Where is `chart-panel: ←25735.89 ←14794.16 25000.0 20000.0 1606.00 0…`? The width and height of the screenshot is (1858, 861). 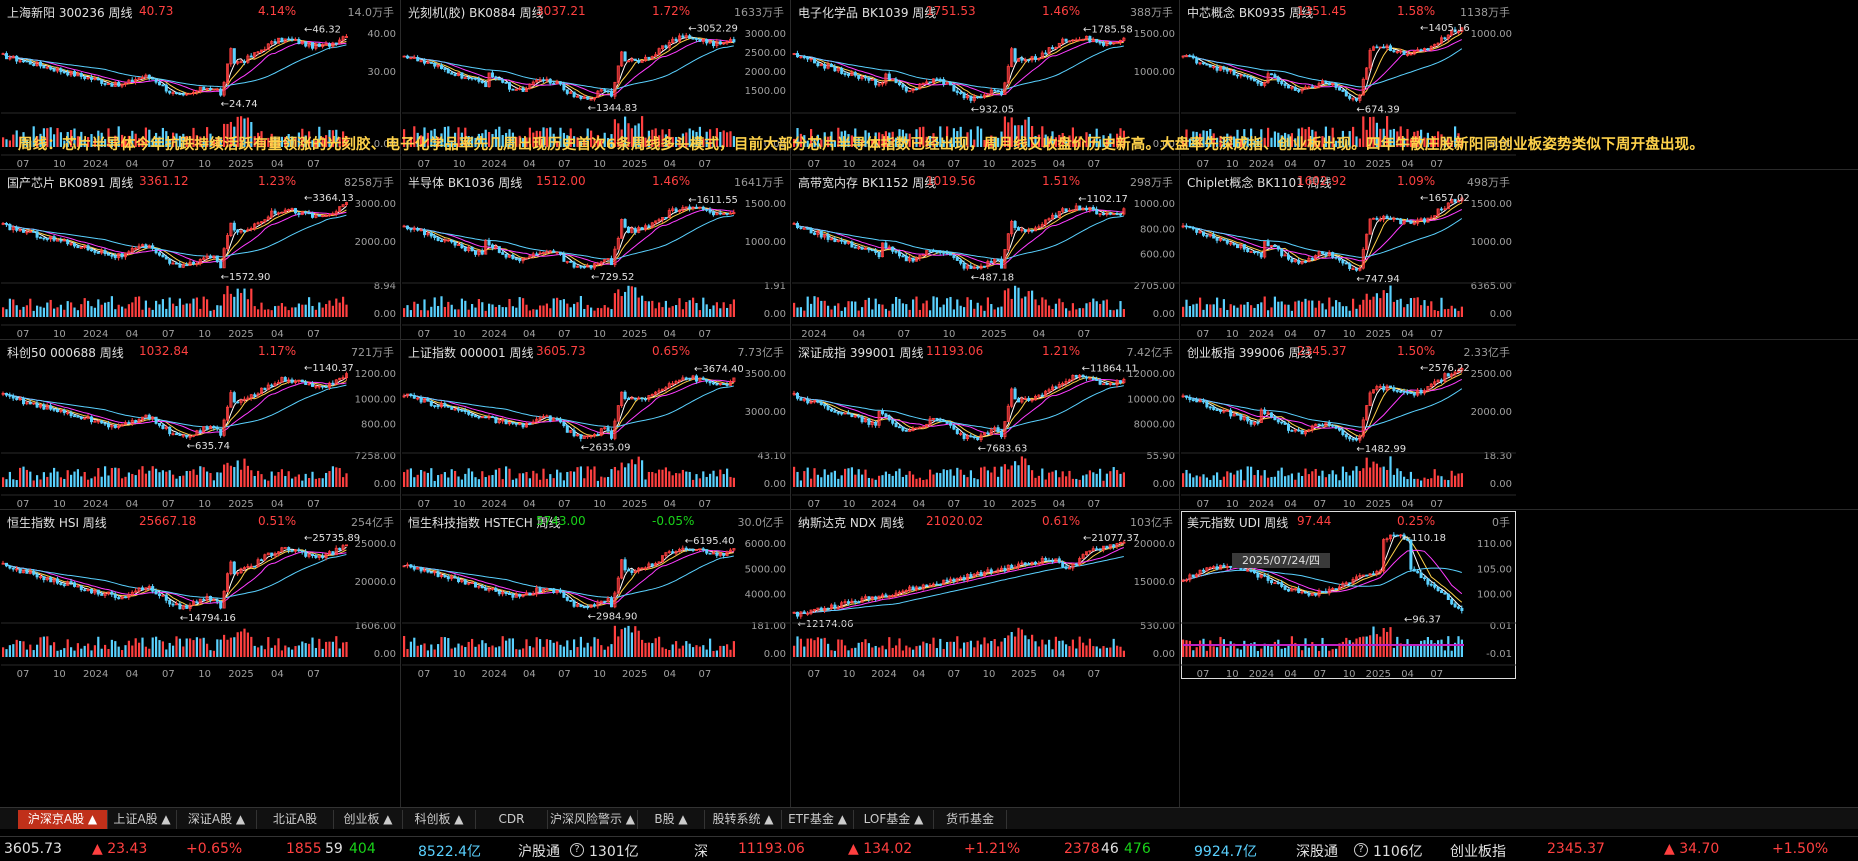 chart-panel: ←25735.89 ←14794.16 25000.0 20000.0 1606.00 0… is located at coordinates (200, 595).